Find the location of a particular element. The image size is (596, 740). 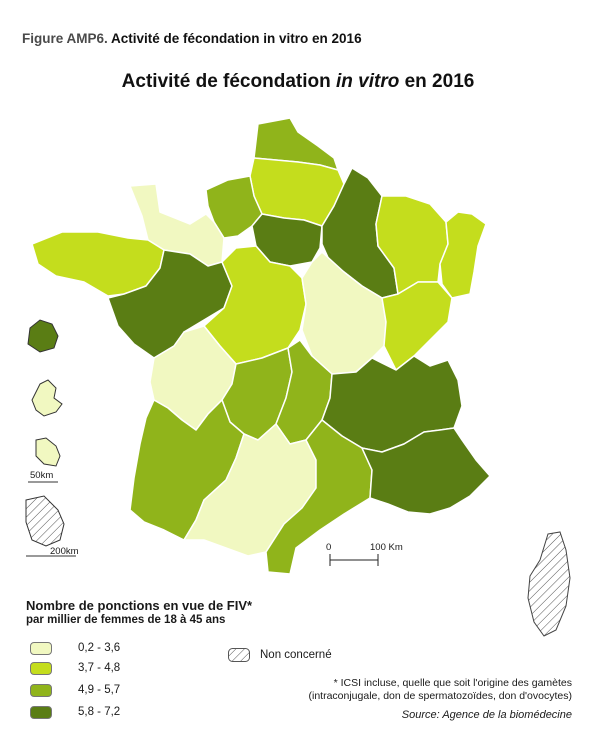

map-title: Activité de fécondation in vitro en 2016 is located at coordinates (298, 82).